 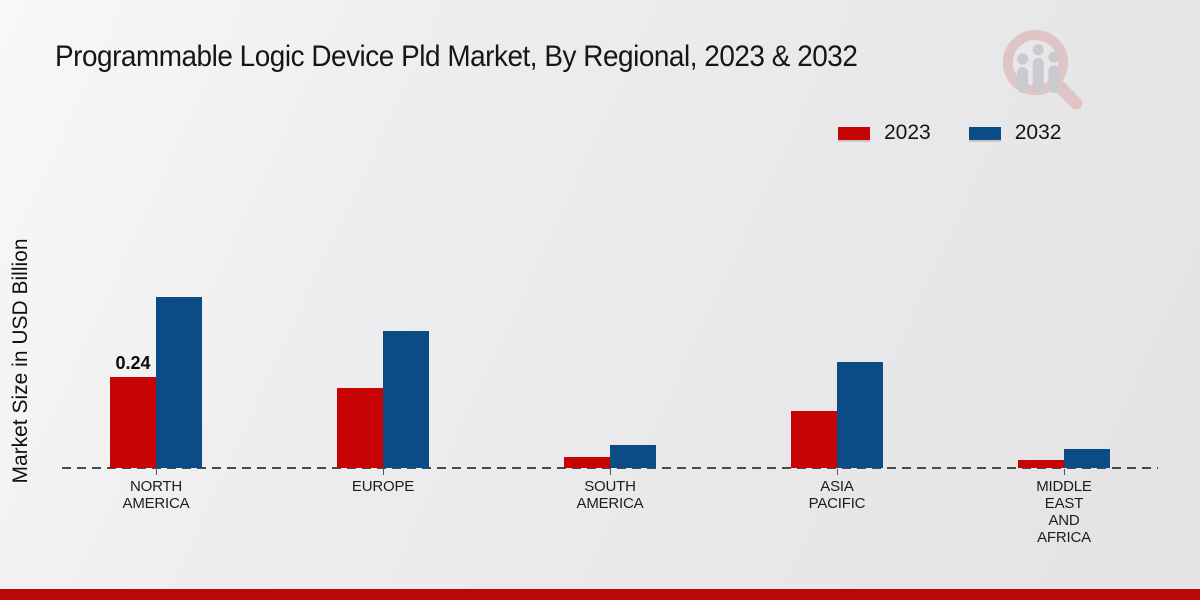 I want to click on data-label-2023-north-america: 0.24, so click(x=133, y=363).